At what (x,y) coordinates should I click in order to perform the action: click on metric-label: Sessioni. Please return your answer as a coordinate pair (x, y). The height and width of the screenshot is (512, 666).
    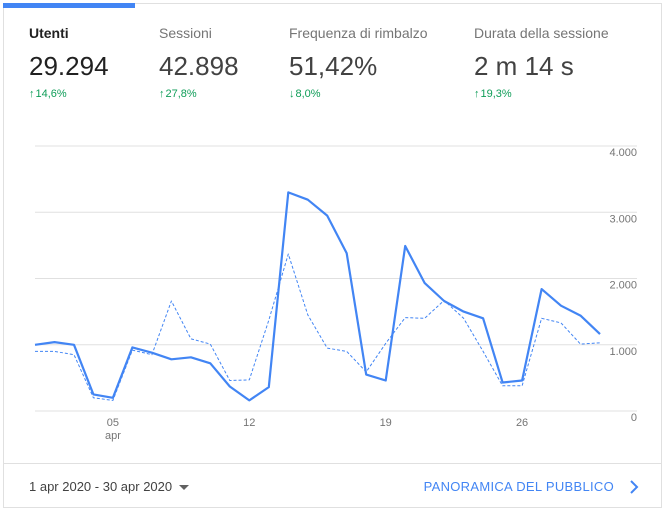
    Looking at the image, I should click on (185, 33).